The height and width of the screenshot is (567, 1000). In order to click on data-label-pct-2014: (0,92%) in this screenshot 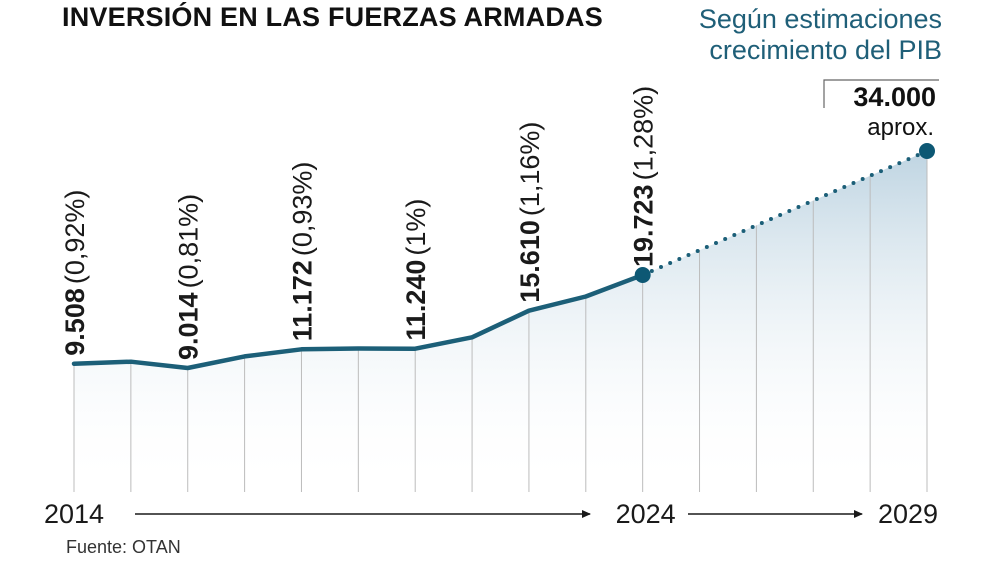, I will do `click(75, 237)`.